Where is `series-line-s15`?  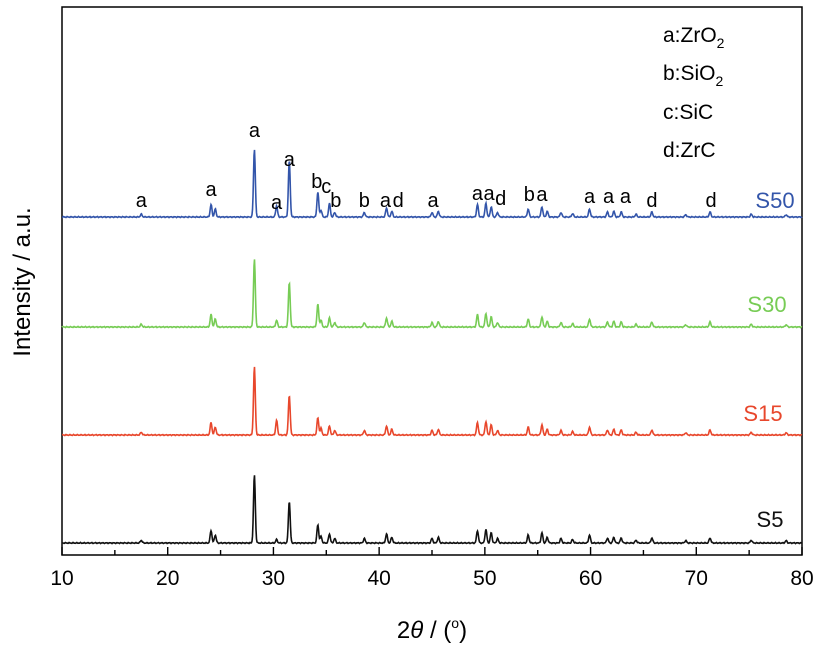
series-line-s15 is located at coordinates (432, 401).